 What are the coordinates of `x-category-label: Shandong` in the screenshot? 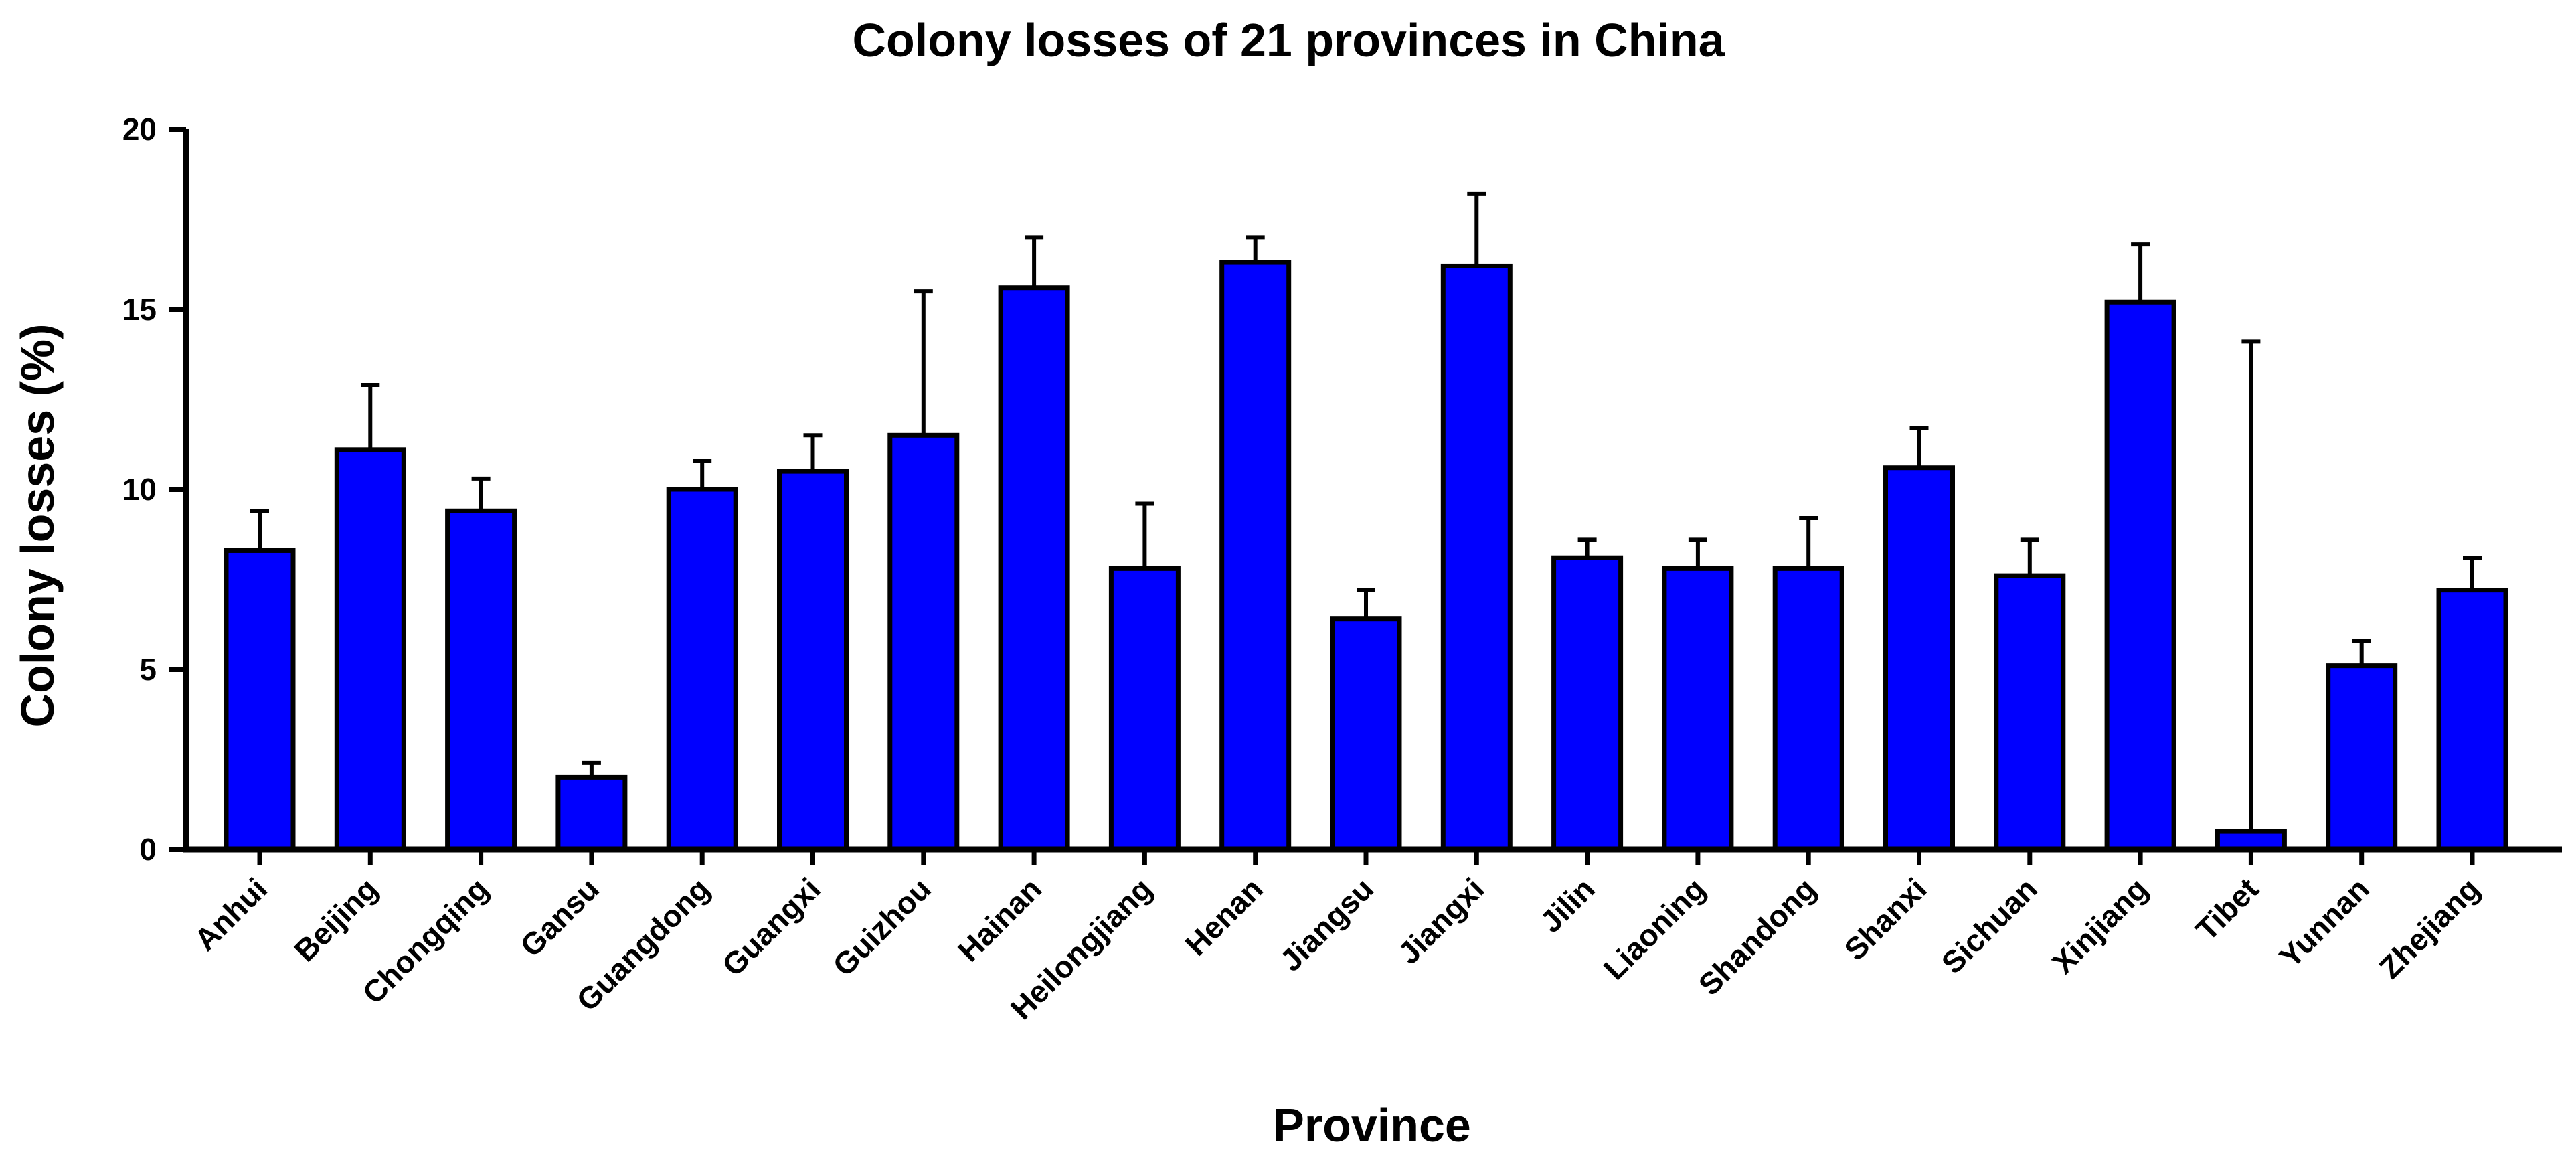 It's located at (1757, 936).